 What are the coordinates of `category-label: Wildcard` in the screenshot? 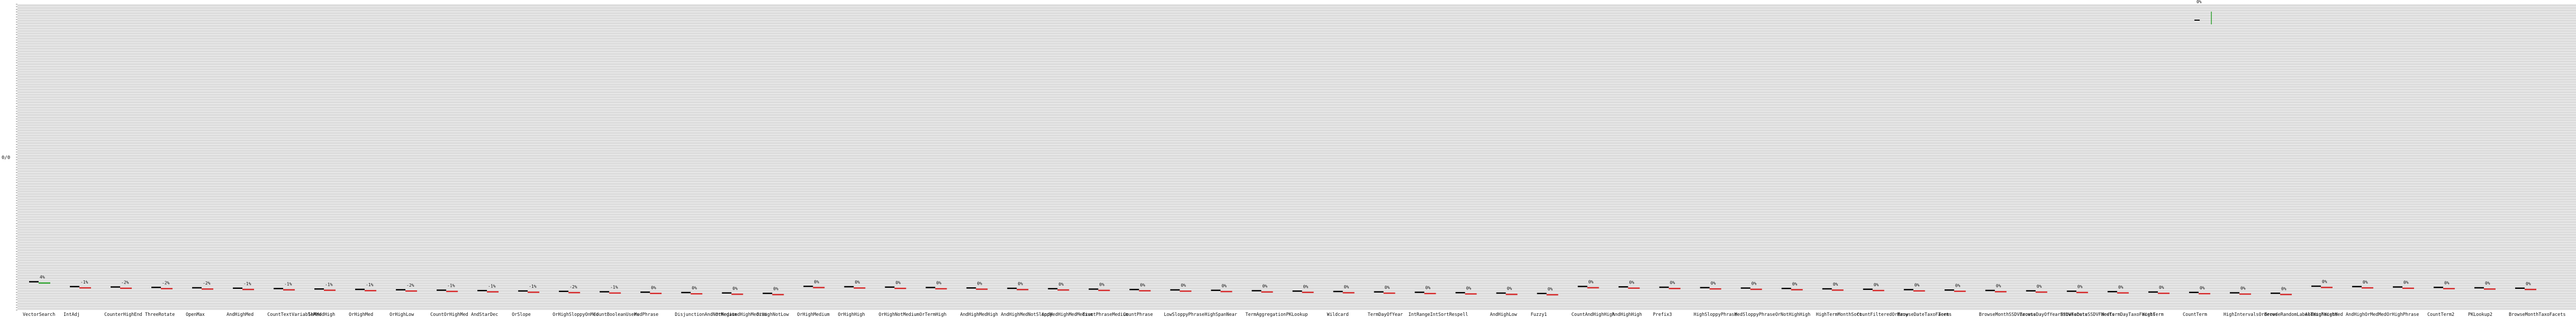 It's located at (1338, 314).